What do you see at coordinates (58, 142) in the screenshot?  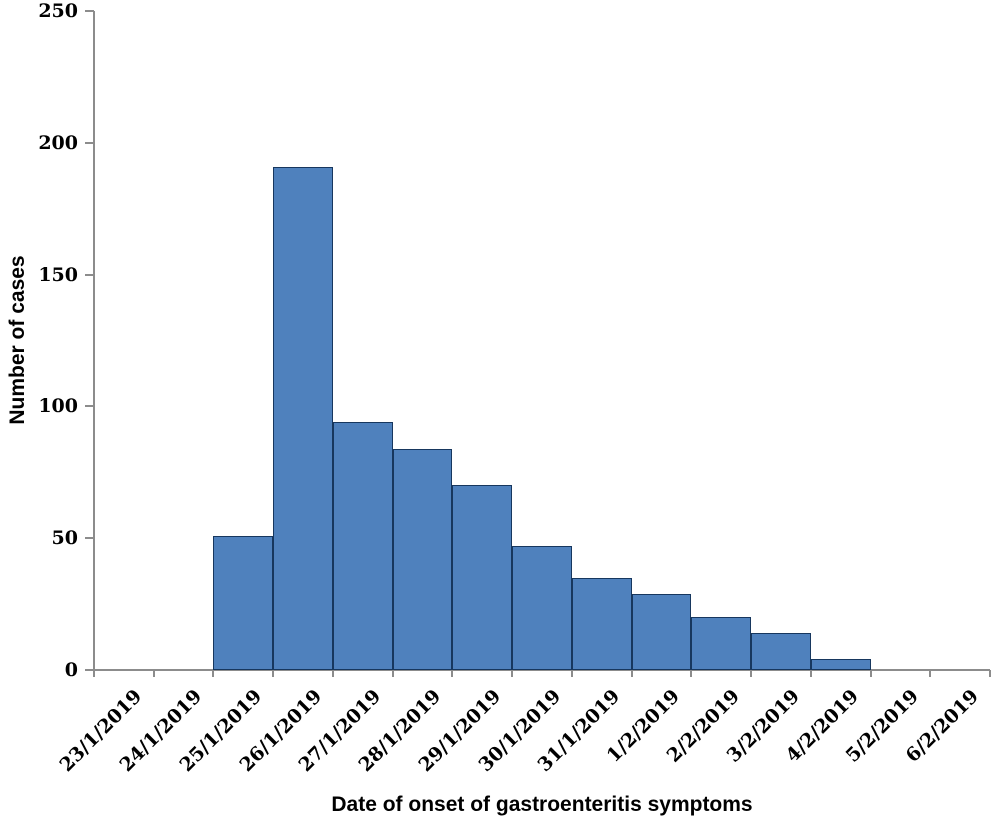 I see `y-tick-label: 200` at bounding box center [58, 142].